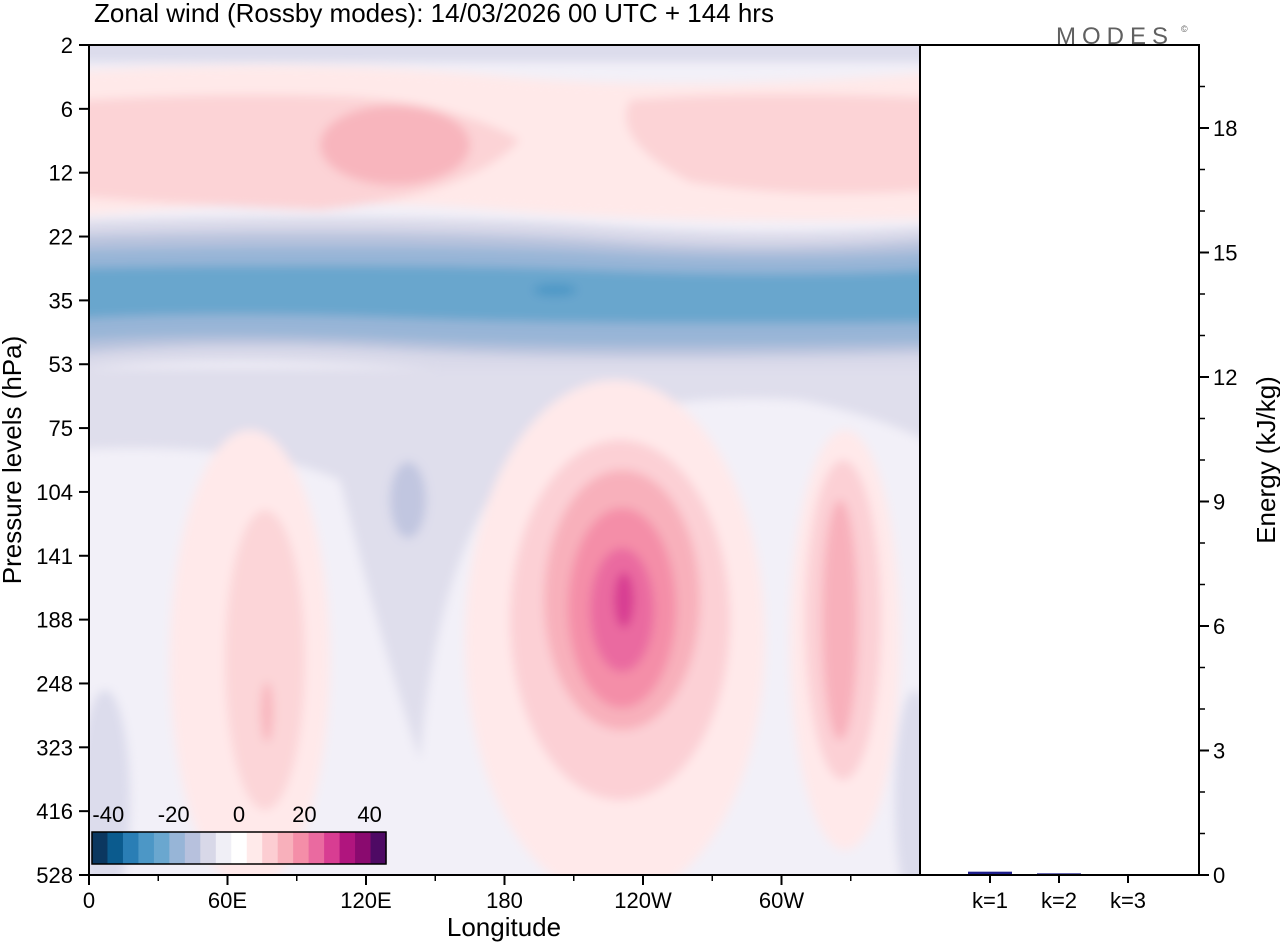 This screenshot has height=942, width=1280. Describe the element at coordinates (990, 873) in the screenshot. I see `energy-bar` at that location.